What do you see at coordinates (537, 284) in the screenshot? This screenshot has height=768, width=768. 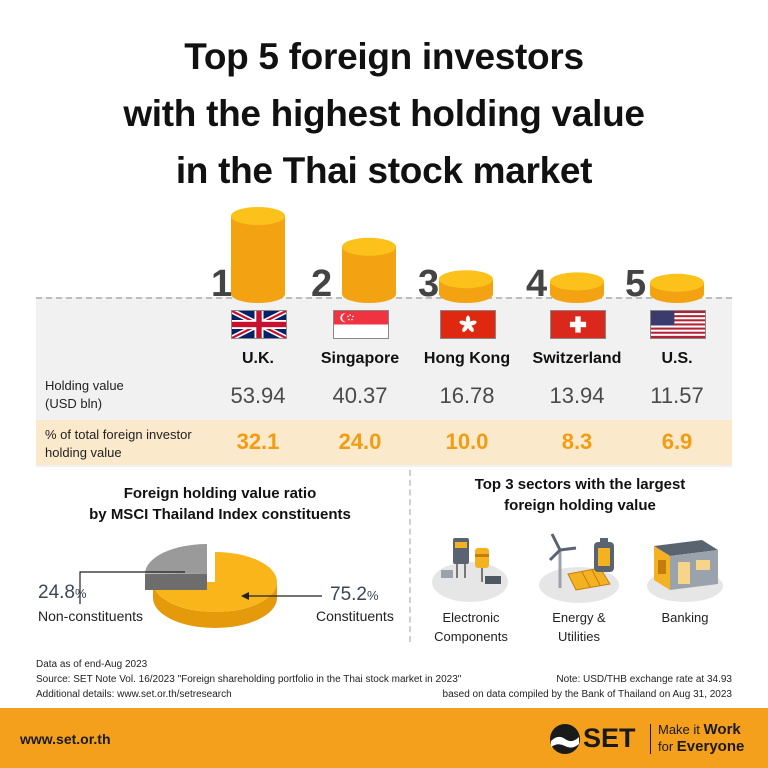 I see `rank-number-4: 4` at bounding box center [537, 284].